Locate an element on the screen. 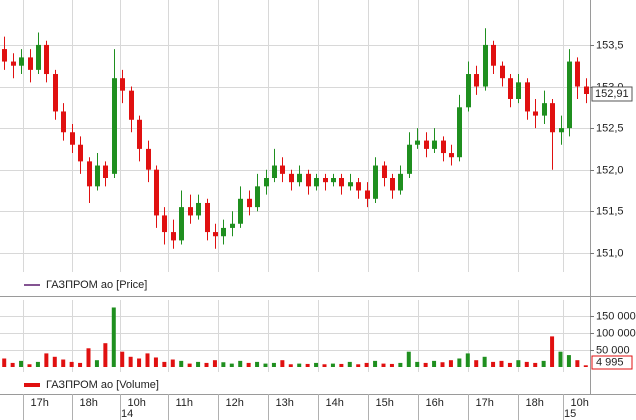 The width and height of the screenshot is (636, 420). date-label: 15 is located at coordinates (570, 414).